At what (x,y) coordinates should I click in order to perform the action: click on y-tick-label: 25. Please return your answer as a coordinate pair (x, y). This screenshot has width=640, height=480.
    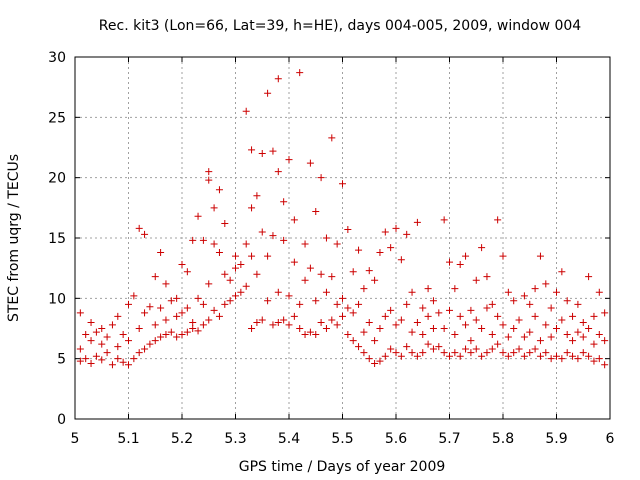
    Looking at the image, I should click on (57, 118).